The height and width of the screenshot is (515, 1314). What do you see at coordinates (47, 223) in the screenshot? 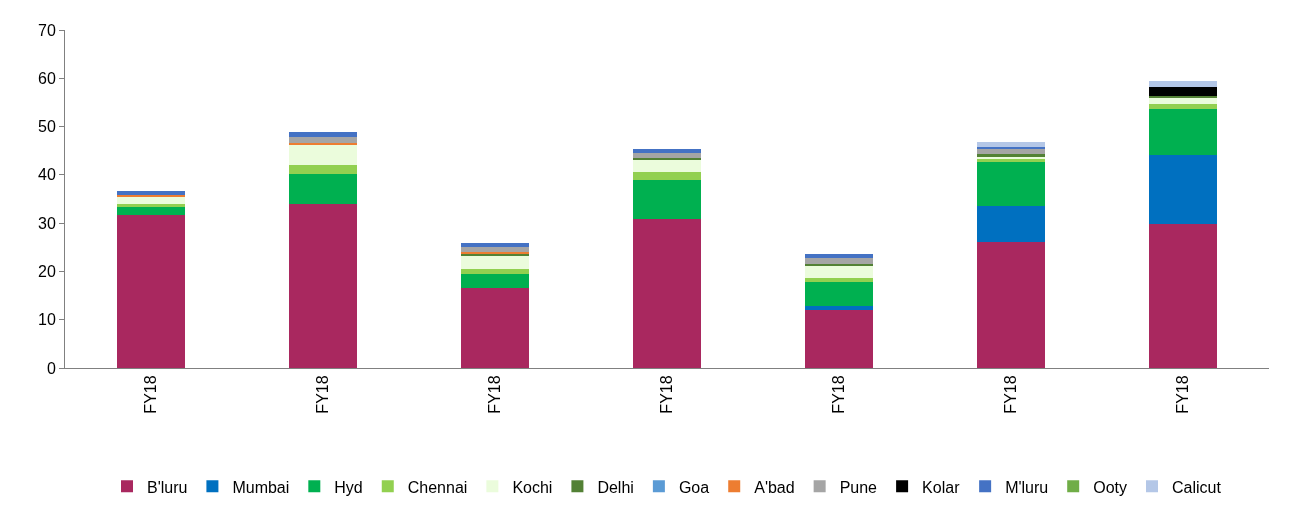
I see `y-tick-label: 30` at bounding box center [47, 223].